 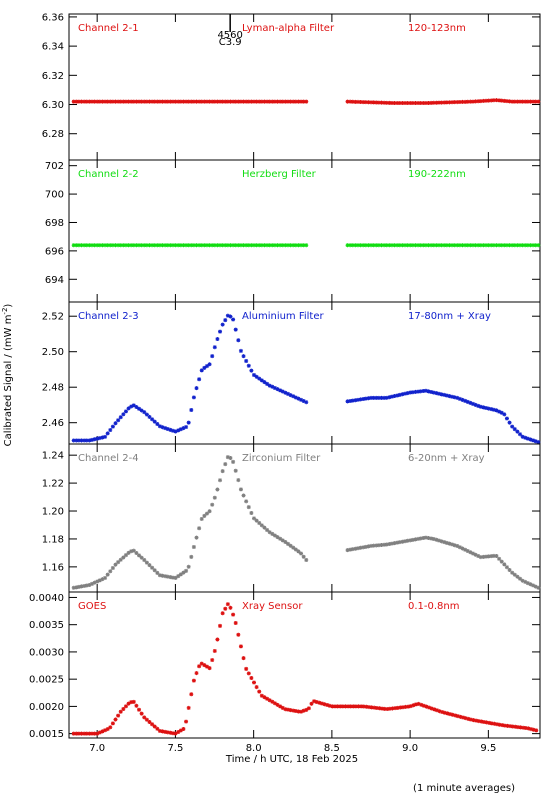 What do you see at coordinates (108, 316) in the screenshot?
I see `panel-label: Channel 2-3` at bounding box center [108, 316].